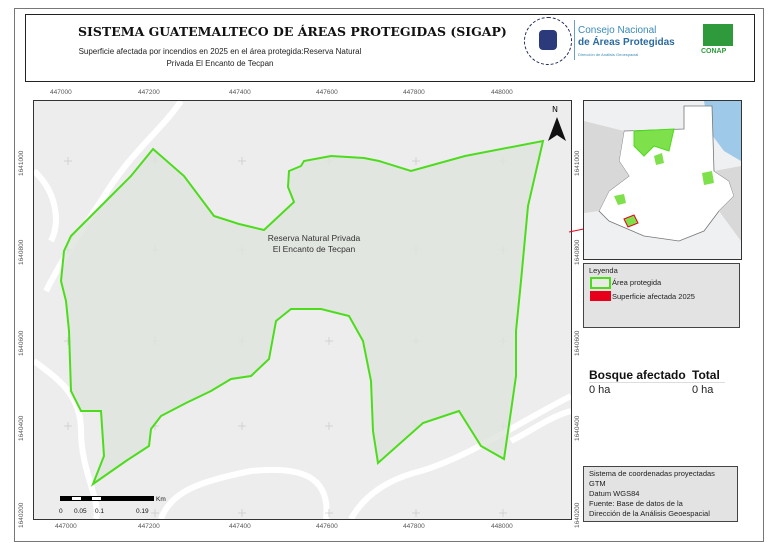  I want to click on north-arrow-icon, so click(557, 129).